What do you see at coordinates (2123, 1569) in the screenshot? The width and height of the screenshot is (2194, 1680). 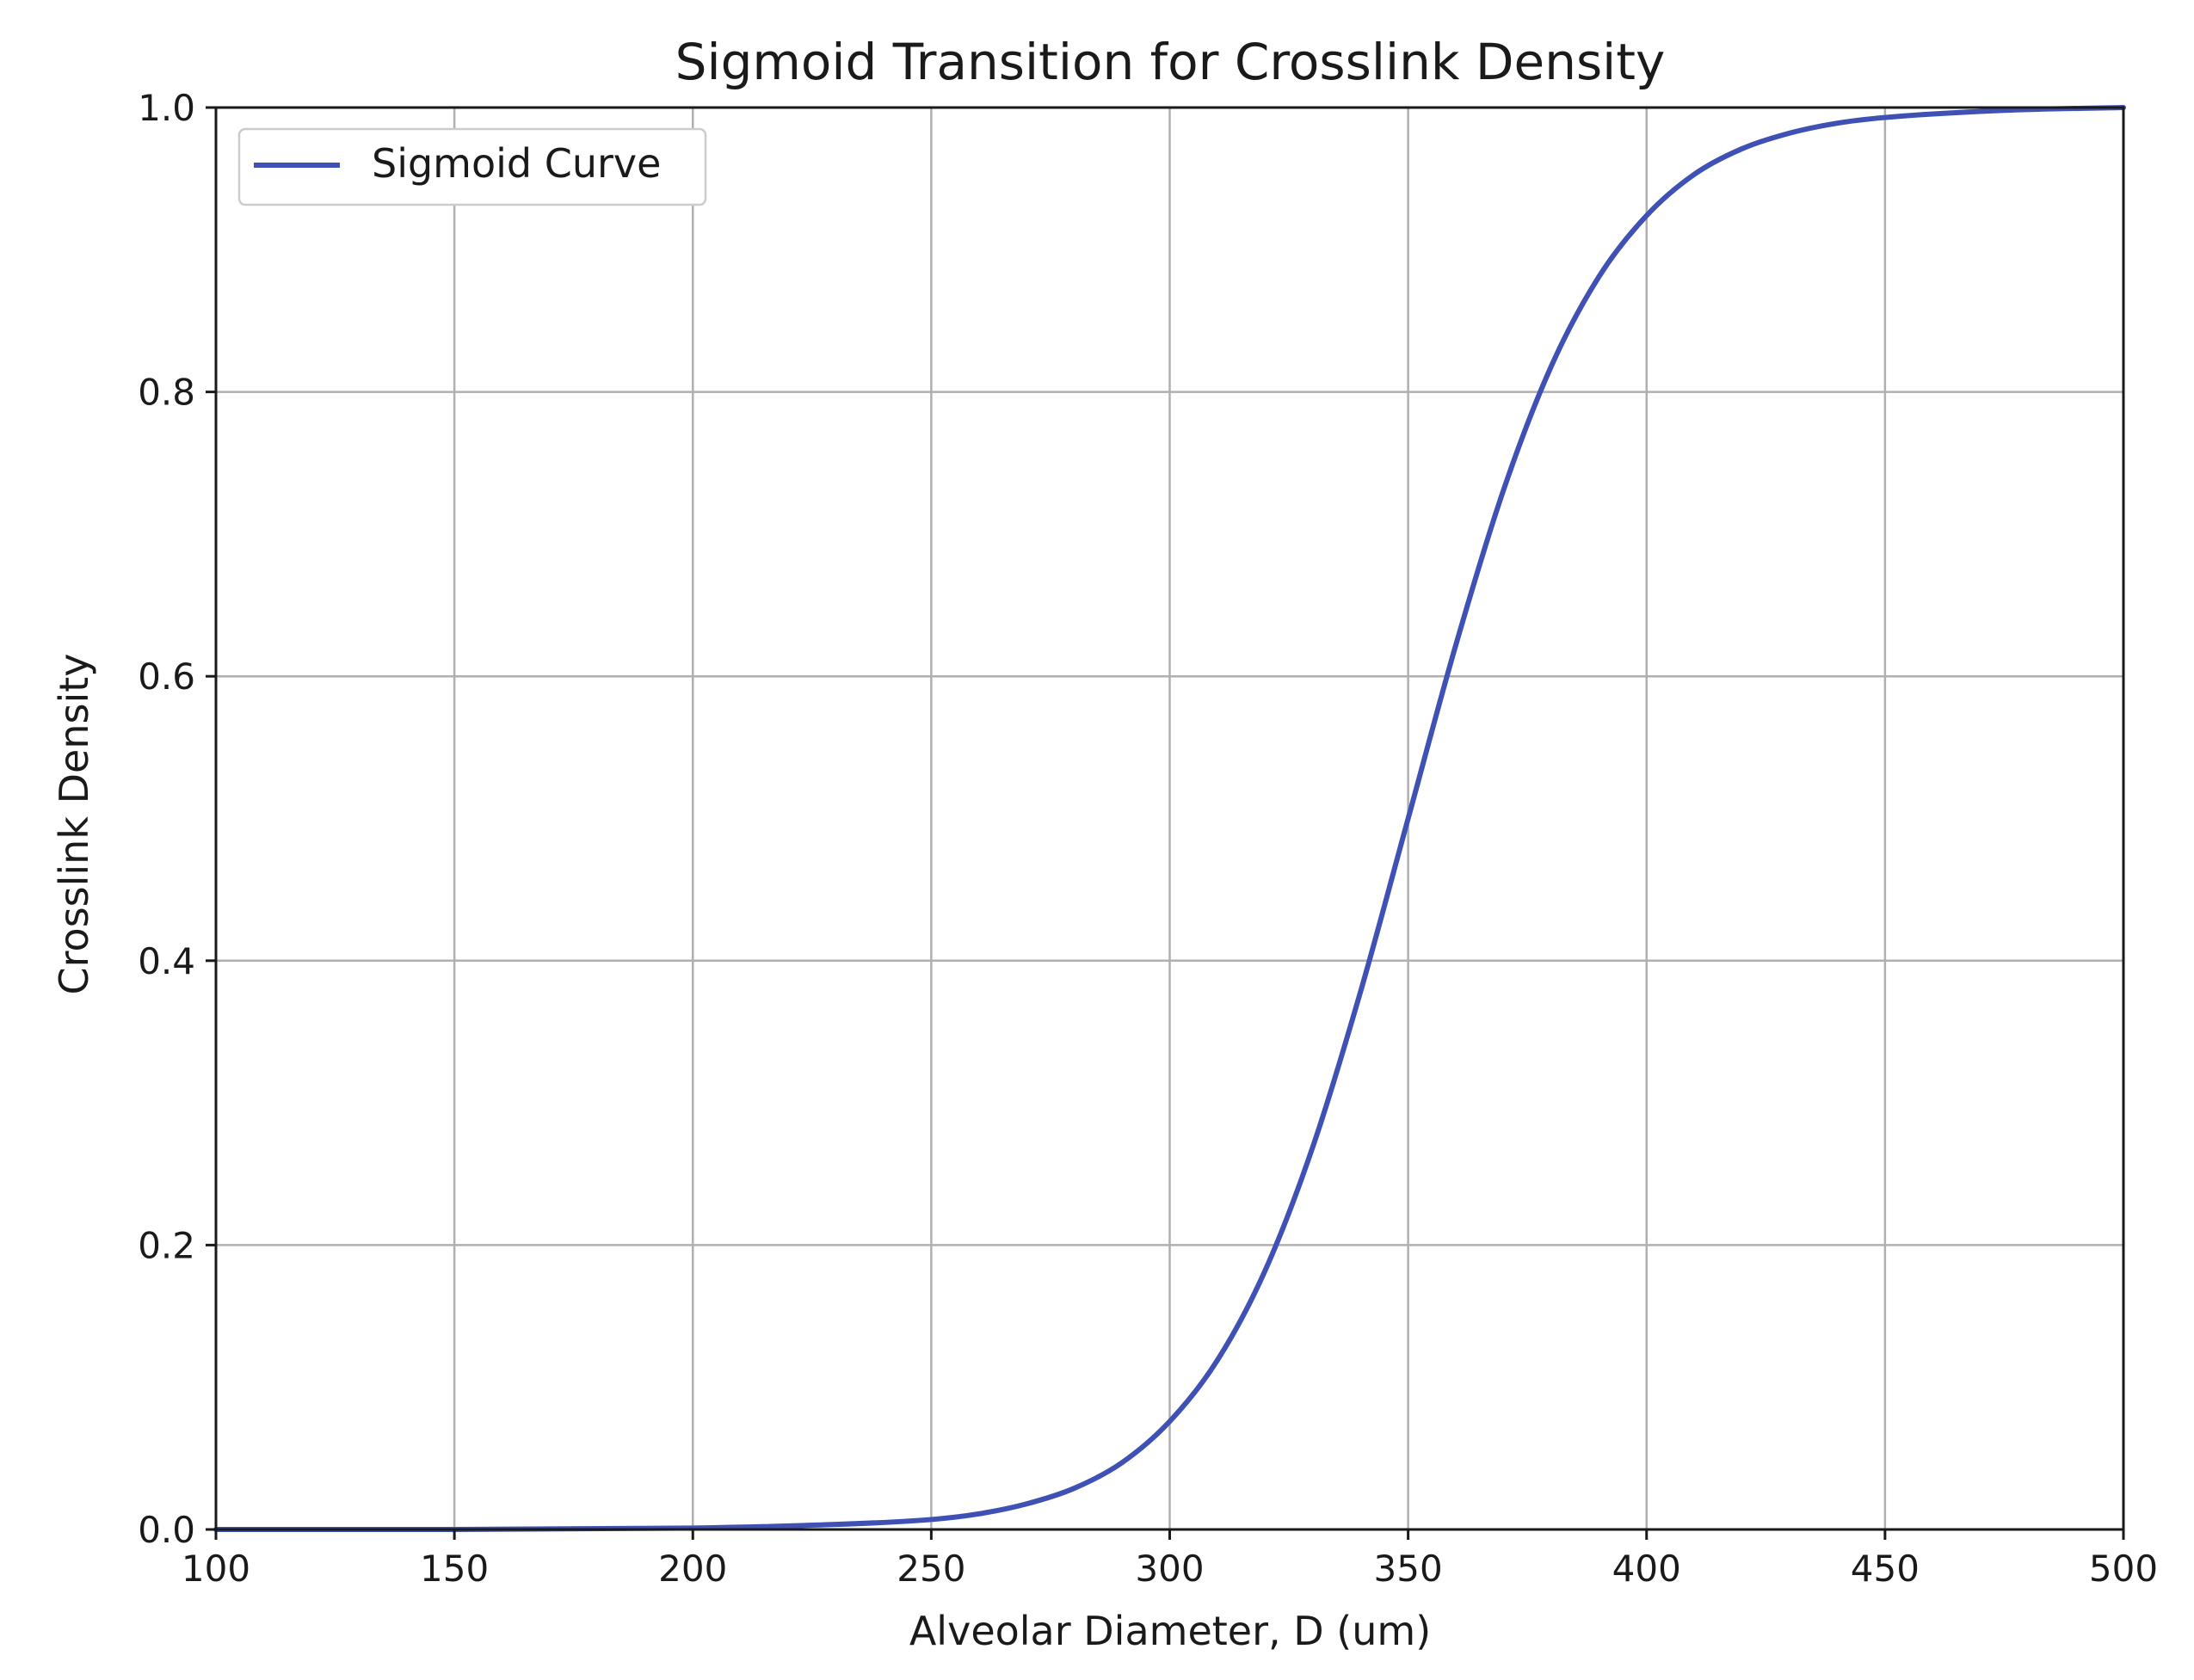 I see `x-tick-label: 500` at bounding box center [2123, 1569].